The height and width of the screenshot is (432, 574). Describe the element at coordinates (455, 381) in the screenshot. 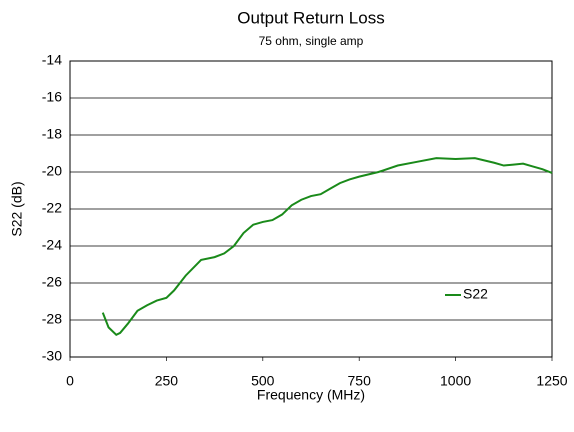

I see `x-tick-label: 1000` at that location.